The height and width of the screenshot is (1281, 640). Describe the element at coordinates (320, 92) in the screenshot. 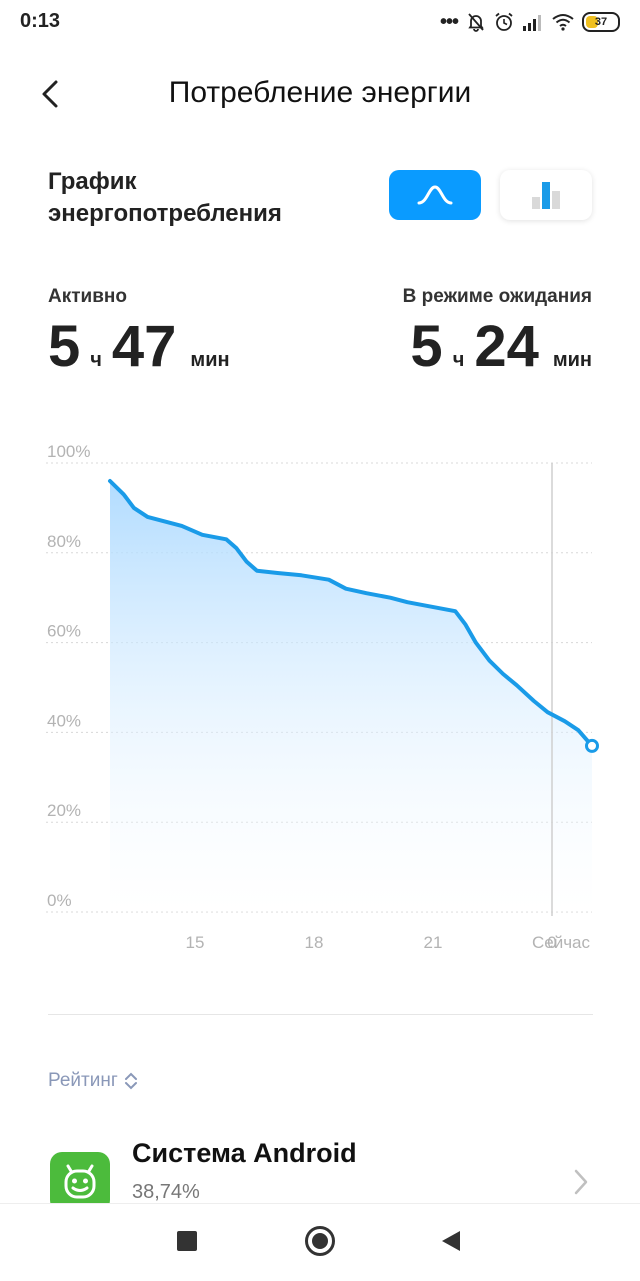

I see `page-title: Потребление энергии` at that location.